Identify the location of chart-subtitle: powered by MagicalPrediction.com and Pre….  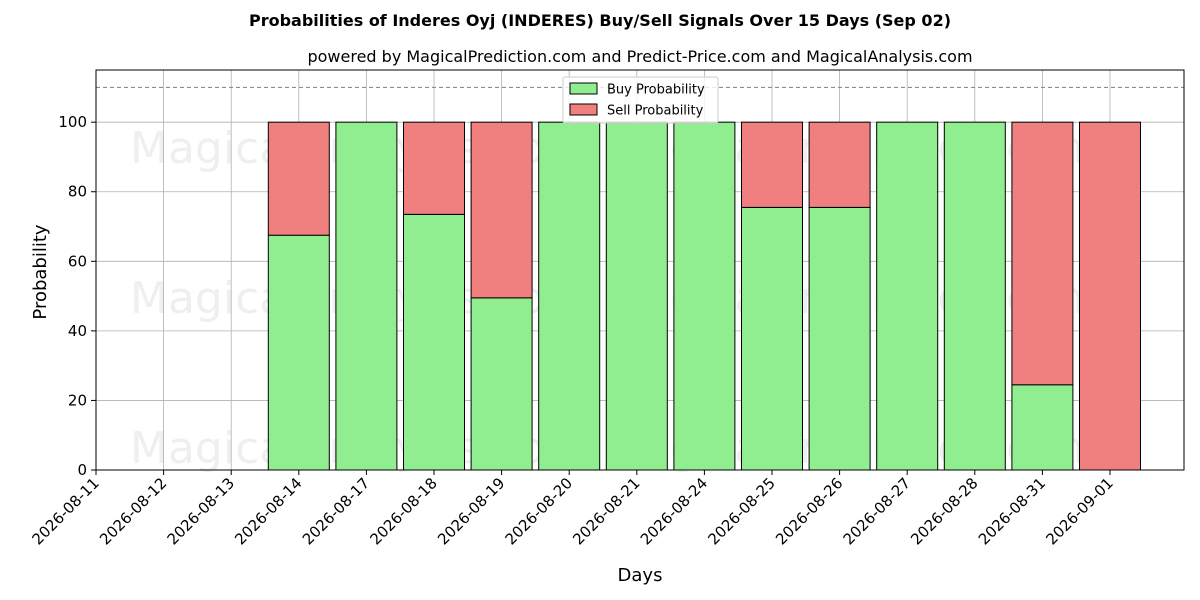
(639, 56).